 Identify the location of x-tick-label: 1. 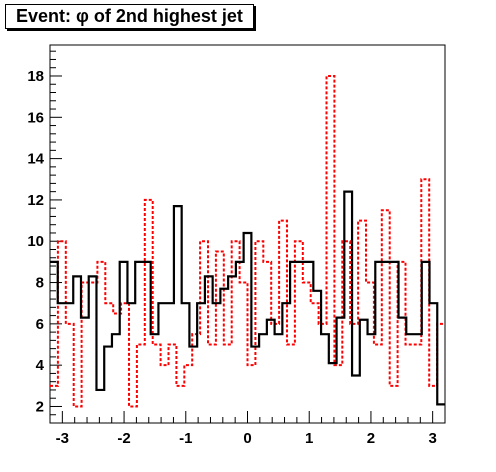
(309, 438).